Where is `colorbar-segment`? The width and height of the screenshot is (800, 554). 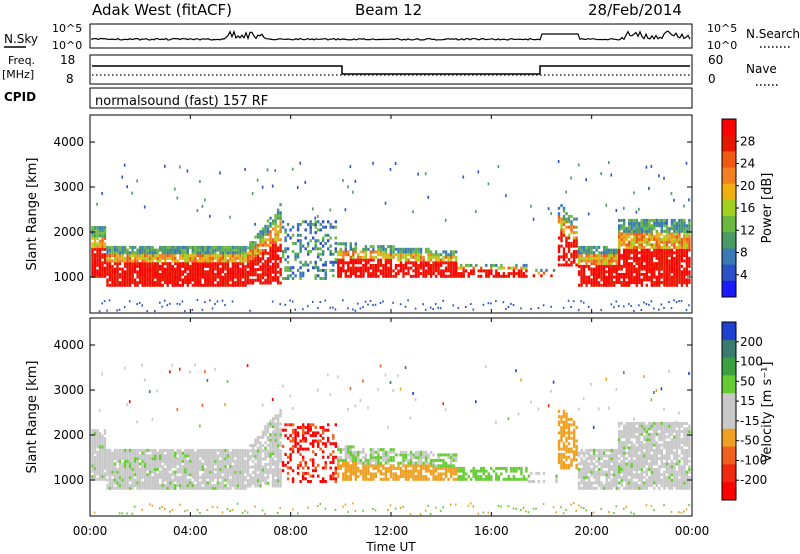
colorbar-segment is located at coordinates (729, 289).